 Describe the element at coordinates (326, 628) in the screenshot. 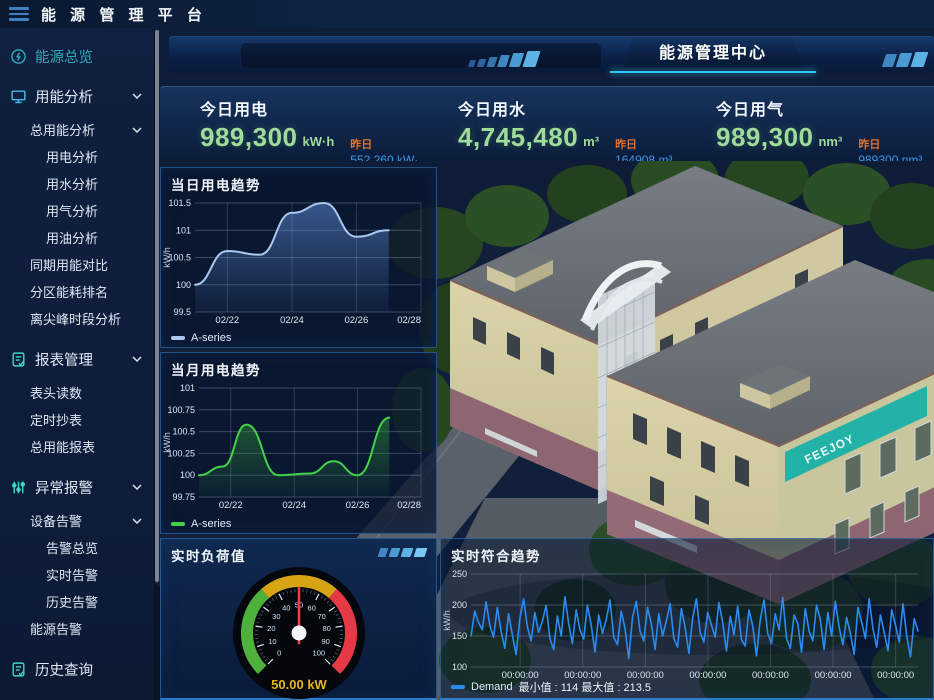

I see `svg-text: 80` at that location.